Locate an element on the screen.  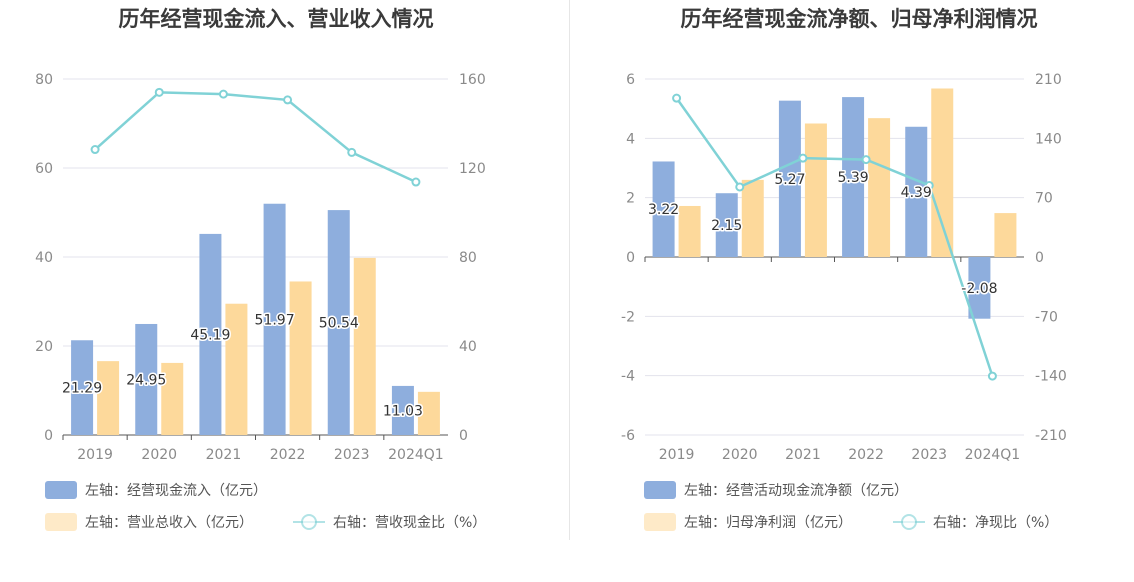
bar-data-label: 4.39 is located at coordinates (916, 193).